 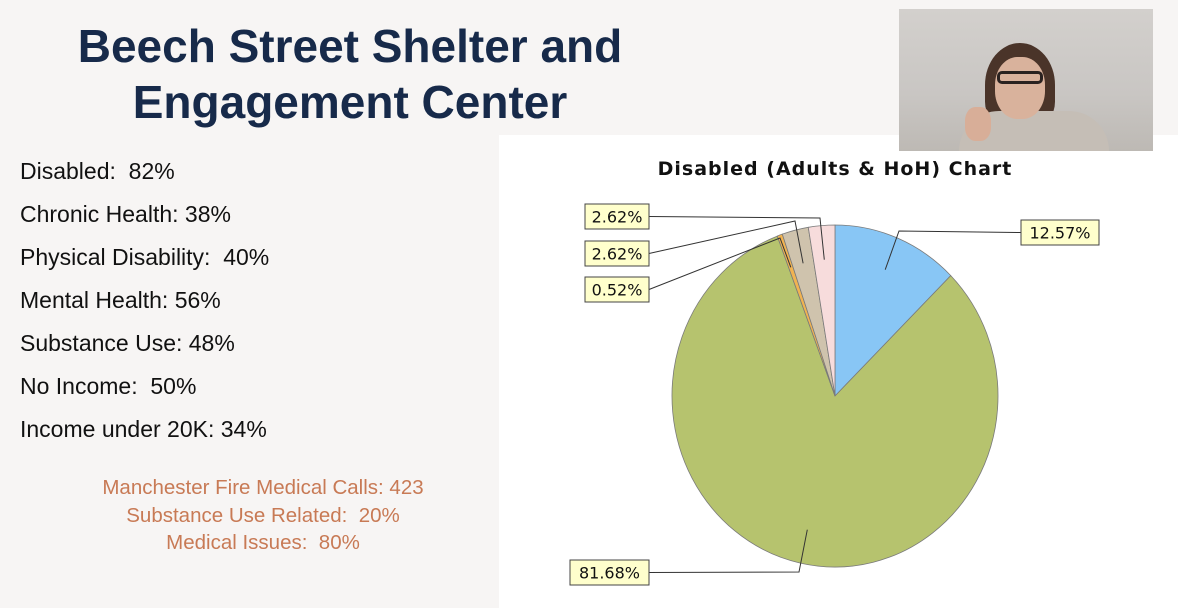 I want to click on stat-physical-disability: Physical Disability: 40%, so click(x=145, y=257).